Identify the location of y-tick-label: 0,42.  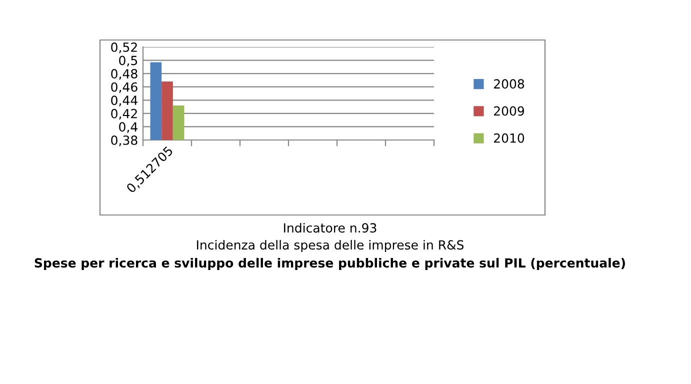
(124, 114).